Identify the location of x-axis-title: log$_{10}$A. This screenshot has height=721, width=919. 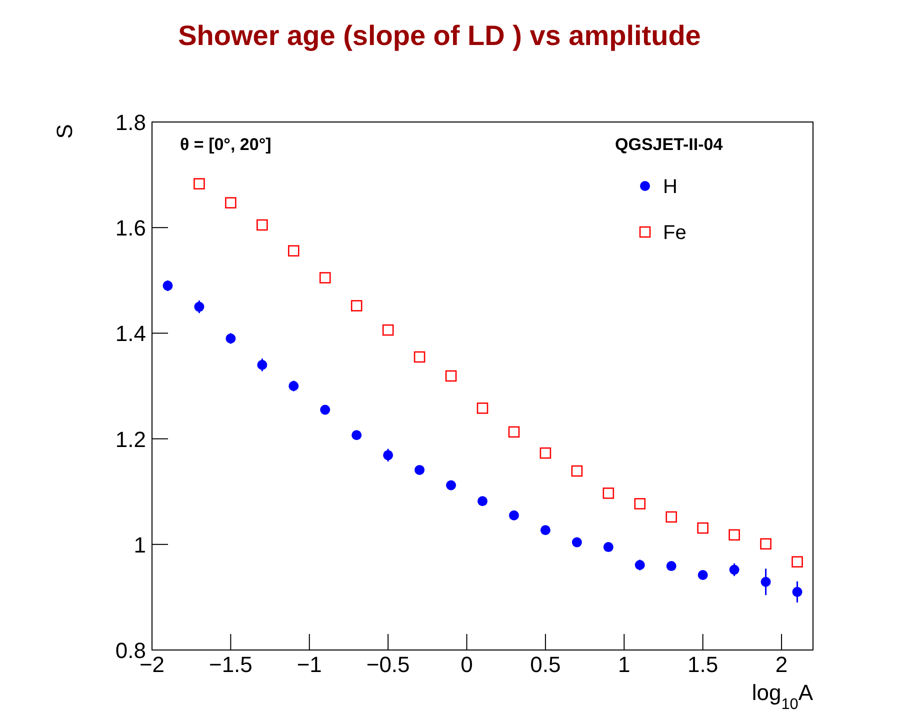
(783, 696).